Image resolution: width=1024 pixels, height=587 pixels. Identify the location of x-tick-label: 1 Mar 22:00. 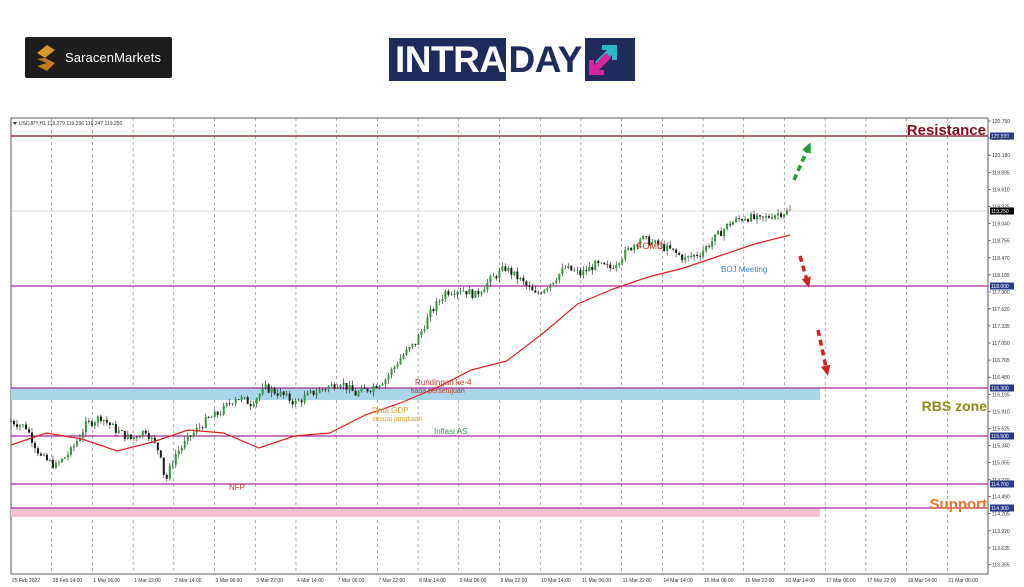
(147, 581).